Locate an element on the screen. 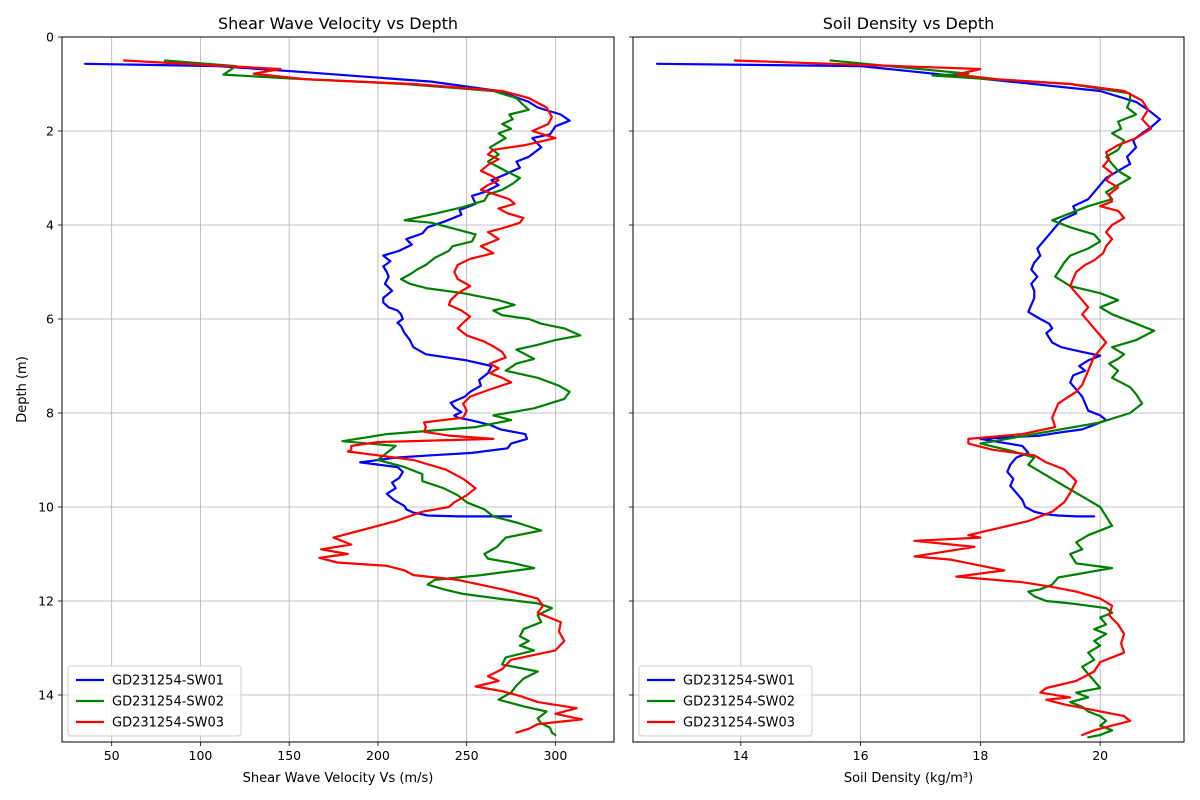 The height and width of the screenshot is (800, 1200). density-legend-box is located at coordinates (725, 701).